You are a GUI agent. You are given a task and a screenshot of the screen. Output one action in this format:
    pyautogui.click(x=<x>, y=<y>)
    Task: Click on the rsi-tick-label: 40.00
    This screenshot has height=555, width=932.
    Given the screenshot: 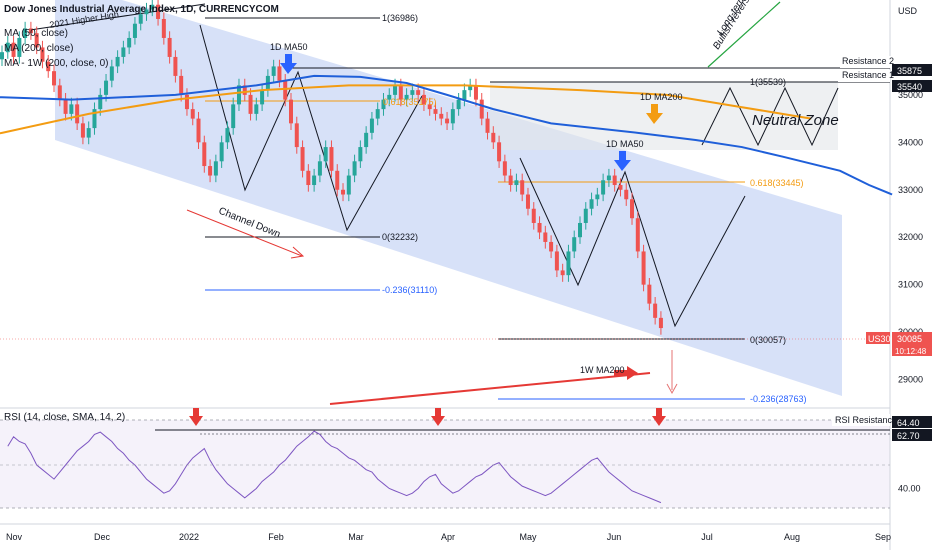 What is the action you would take?
    pyautogui.click(x=909, y=489)
    